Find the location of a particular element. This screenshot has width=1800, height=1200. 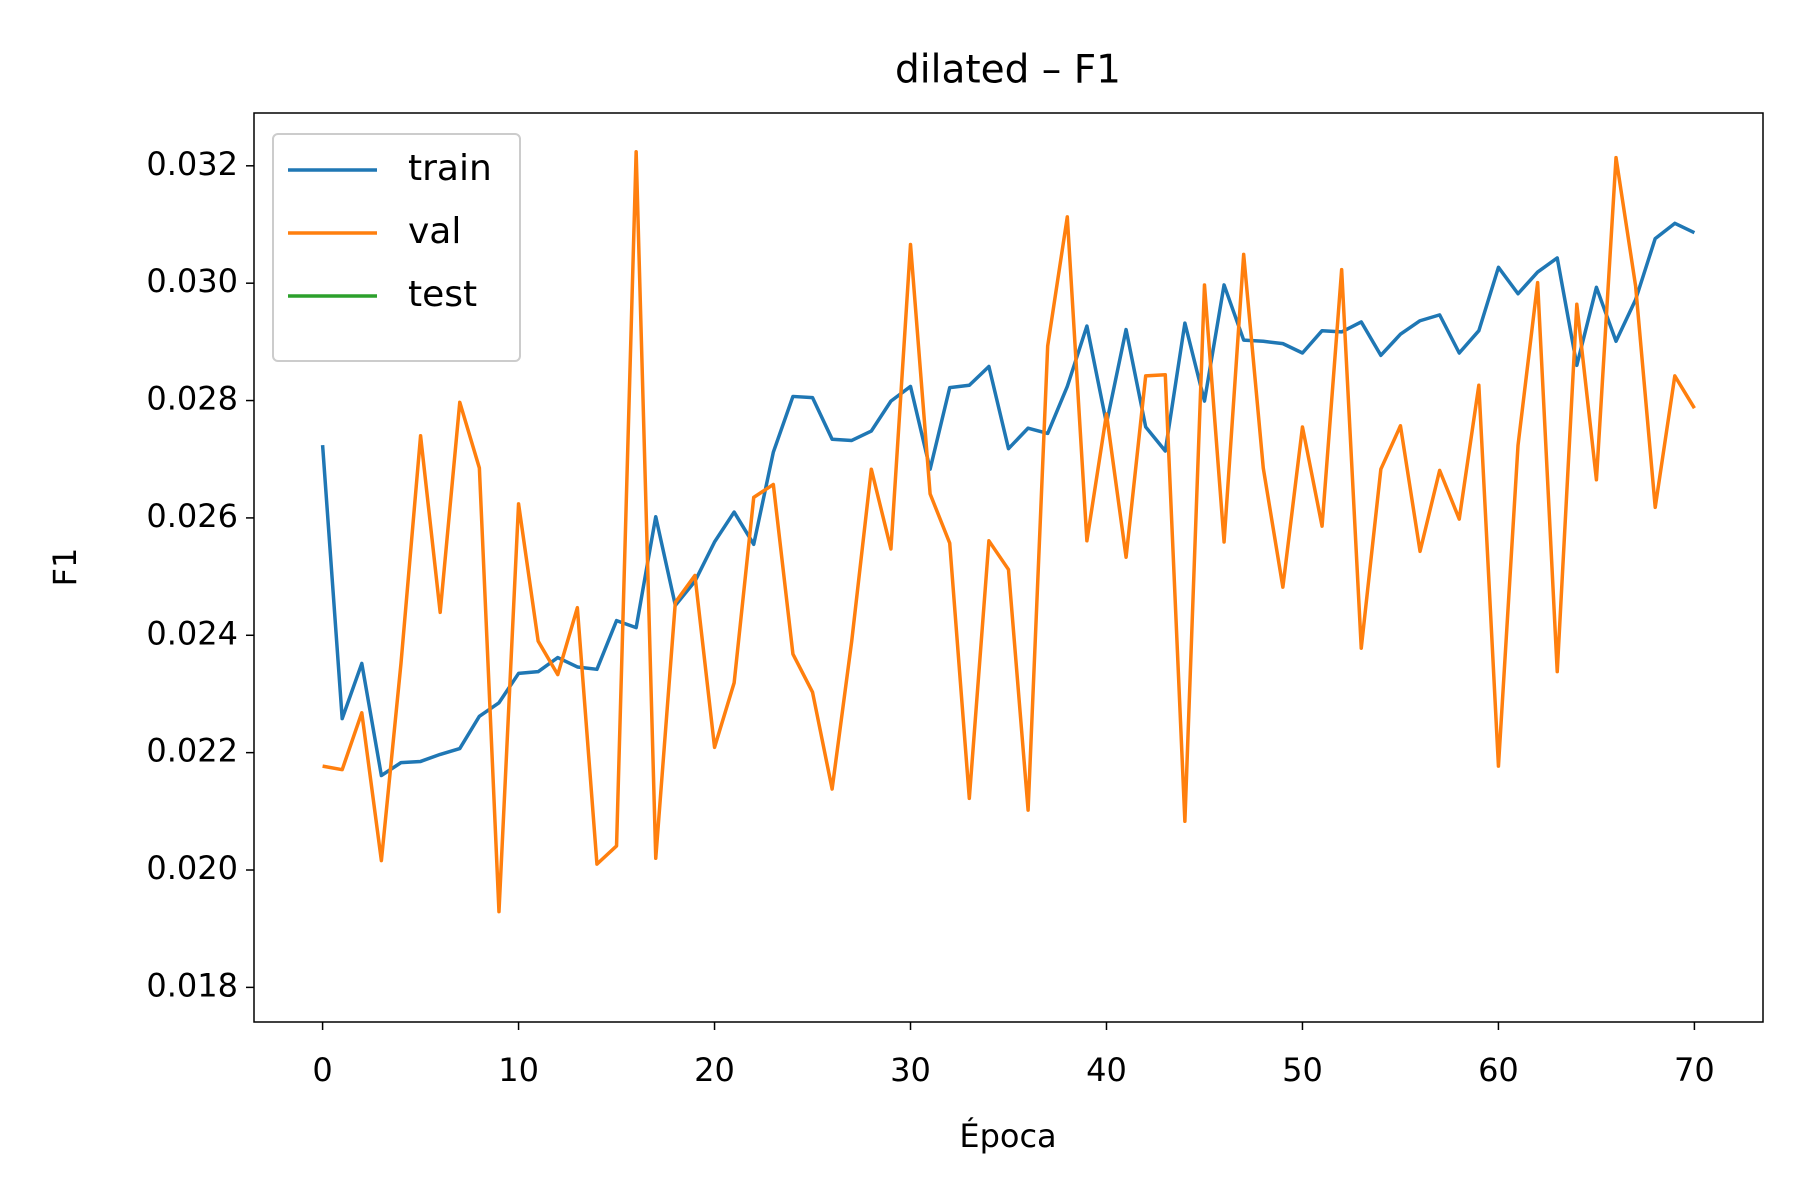

y-tick-label: 0.026 is located at coordinates (192, 516).